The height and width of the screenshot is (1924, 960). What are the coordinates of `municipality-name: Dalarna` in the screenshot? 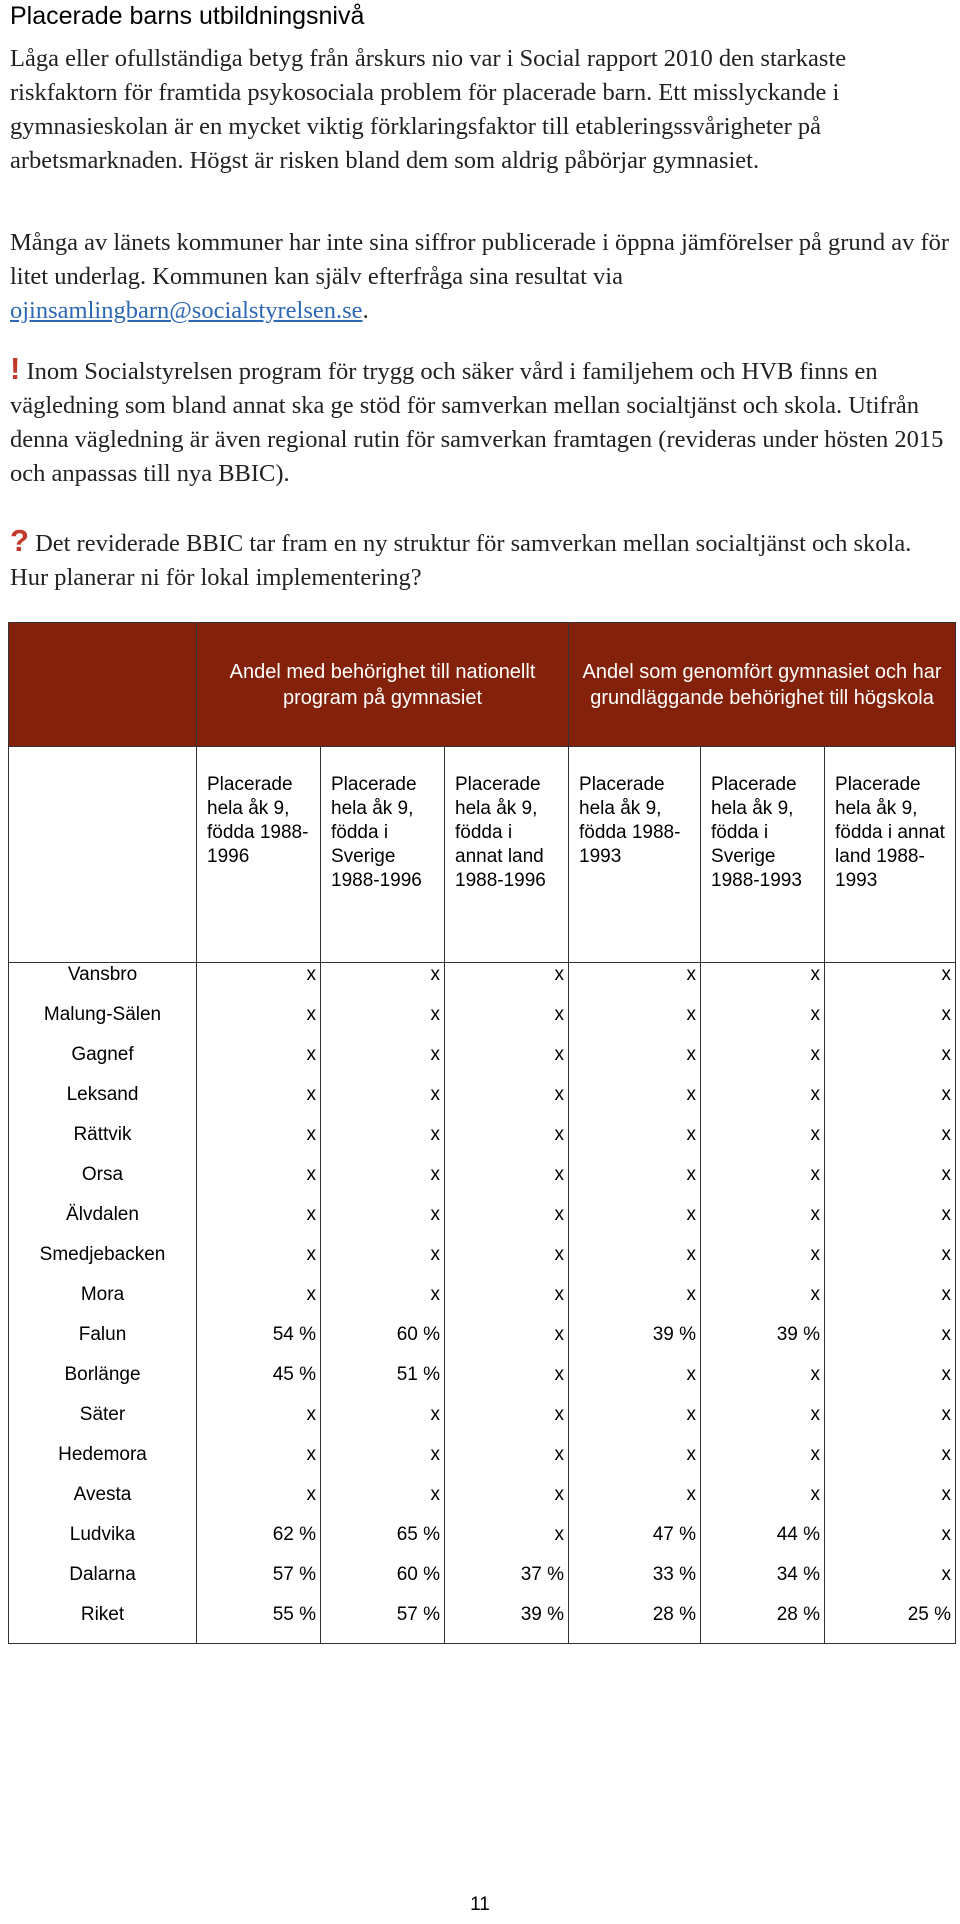 It's located at (102, 1574).